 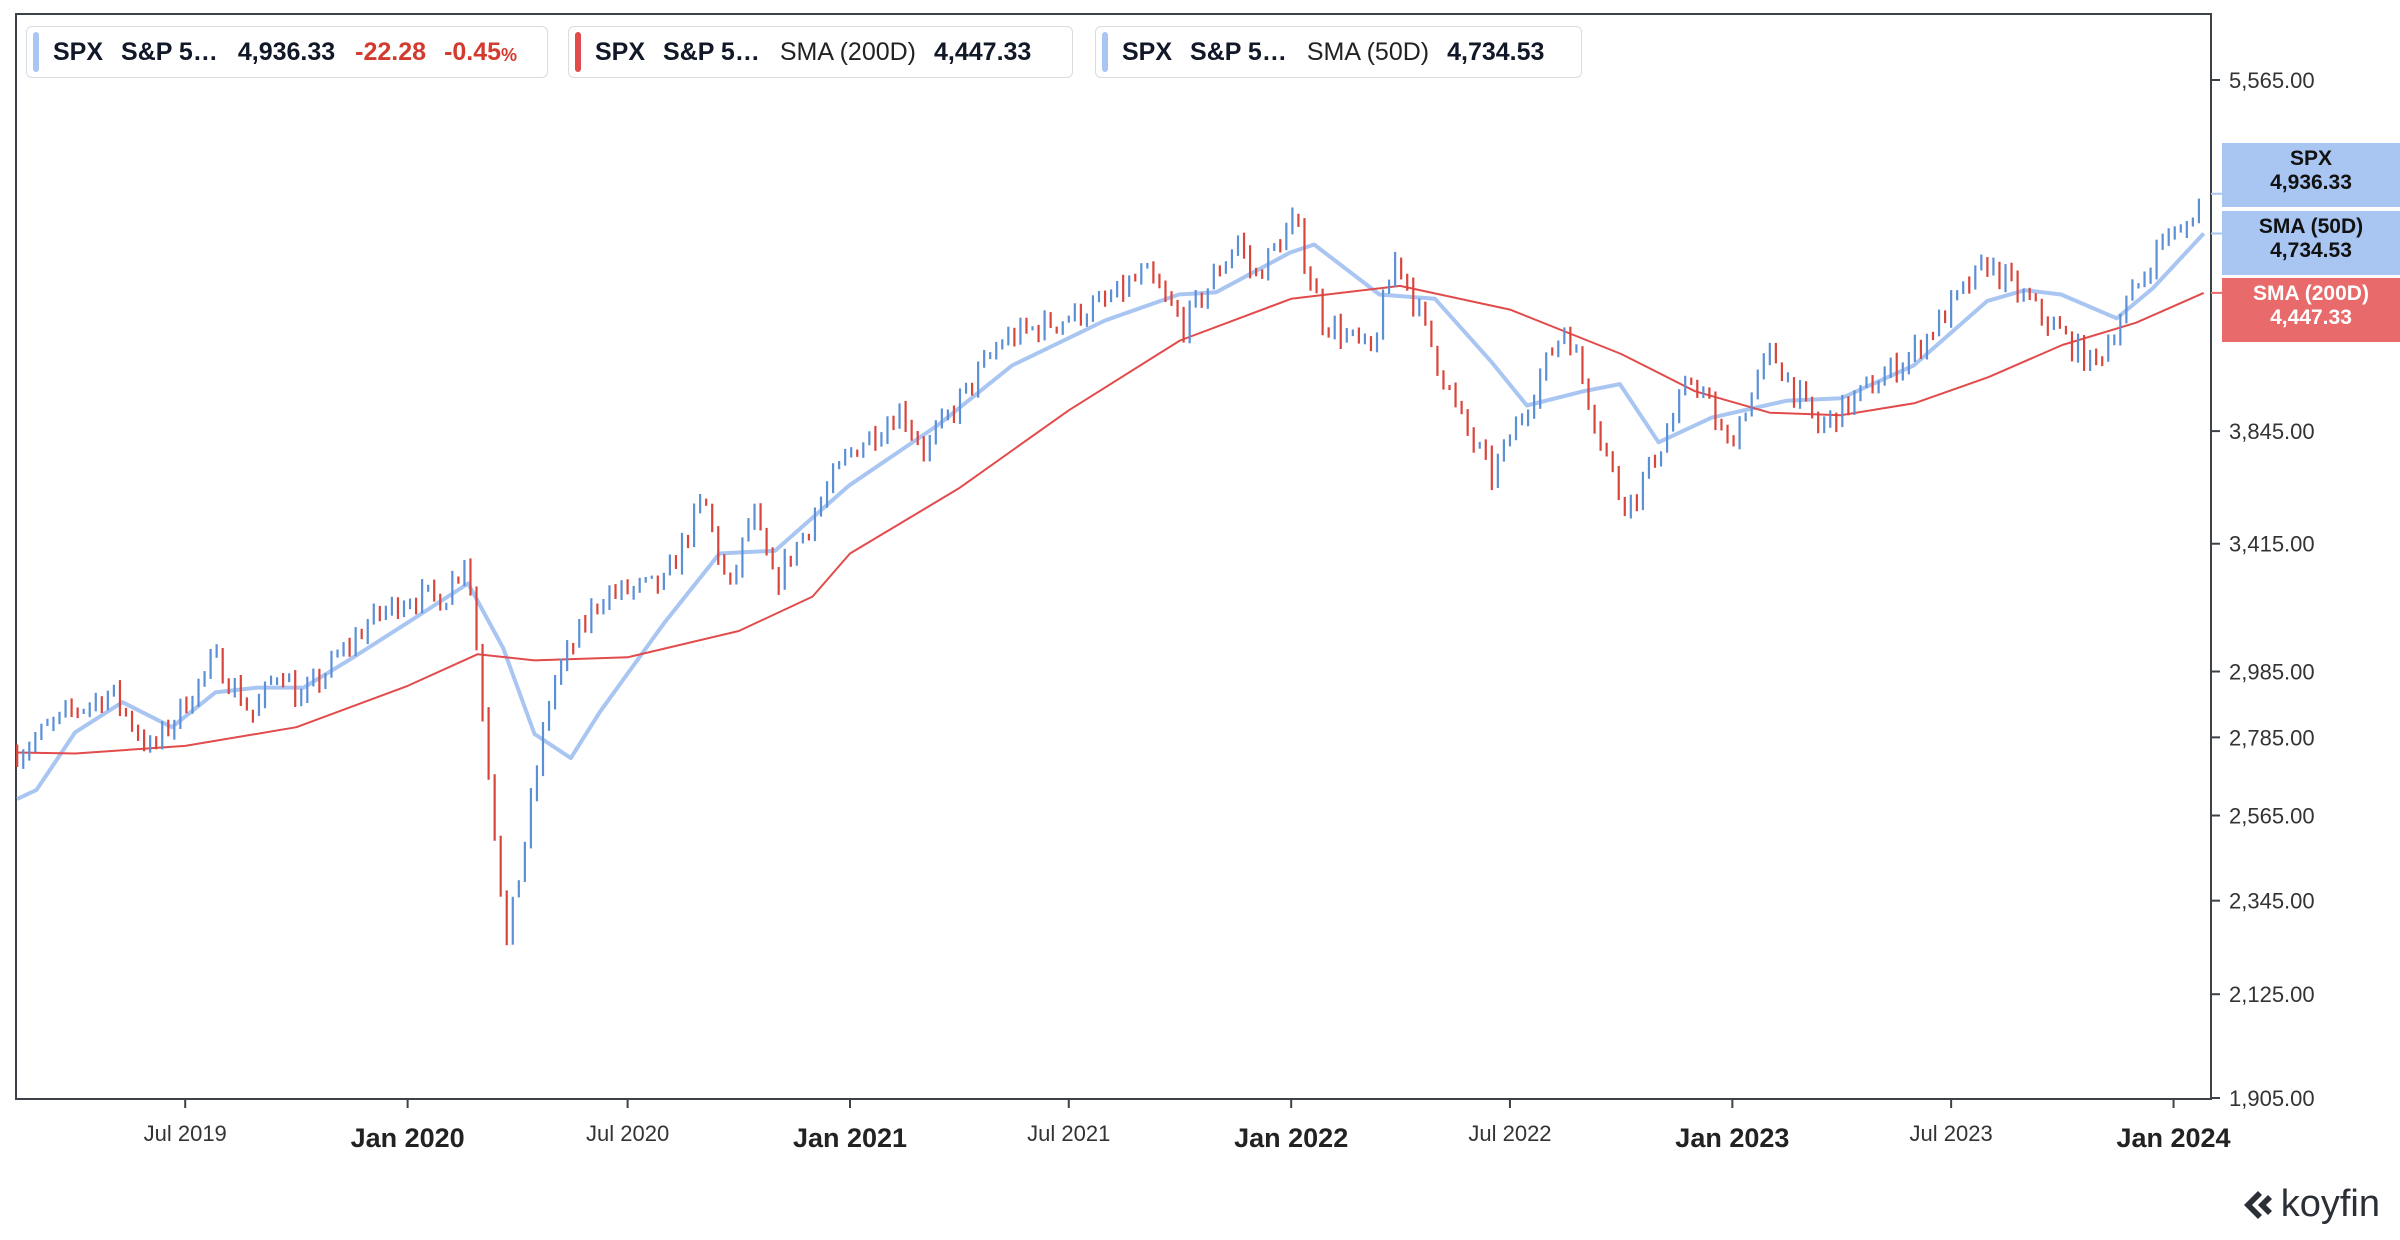 What do you see at coordinates (848, 51) in the screenshot?
I see `legend-indicator: SMA (200D)` at bounding box center [848, 51].